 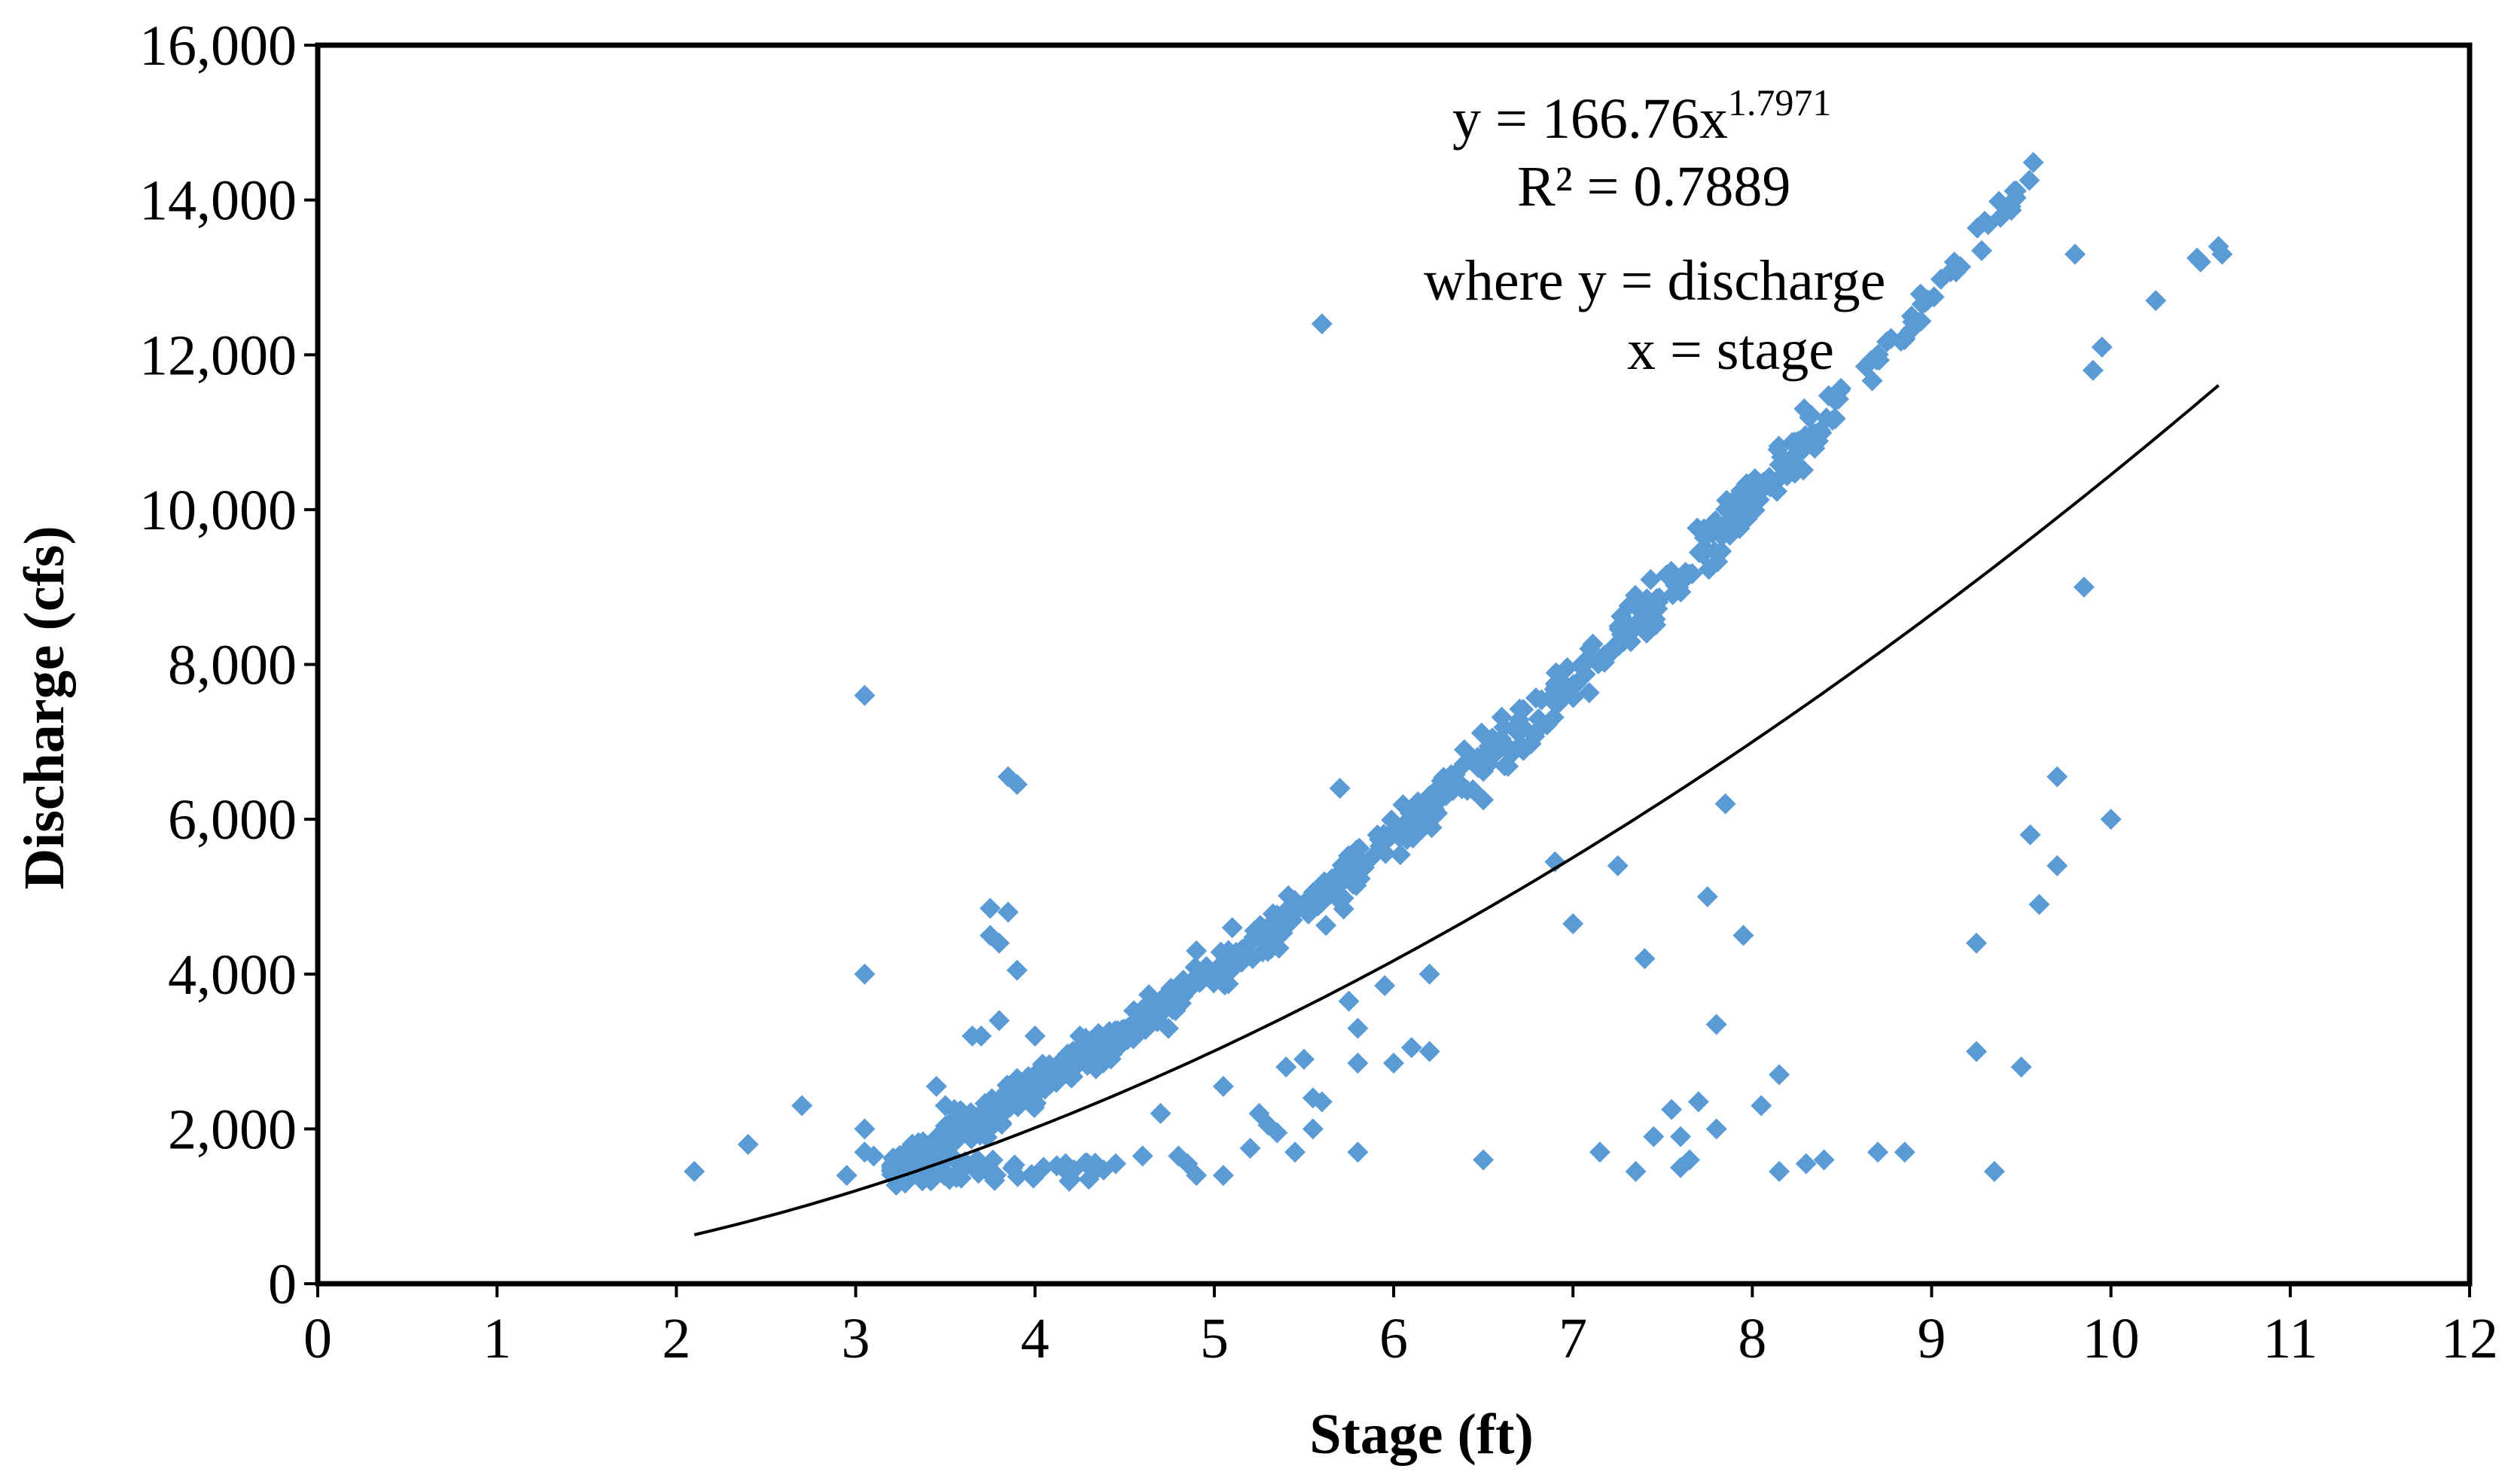 What do you see at coordinates (218, 510) in the screenshot?
I see `y-tick-label: 10,000` at bounding box center [218, 510].